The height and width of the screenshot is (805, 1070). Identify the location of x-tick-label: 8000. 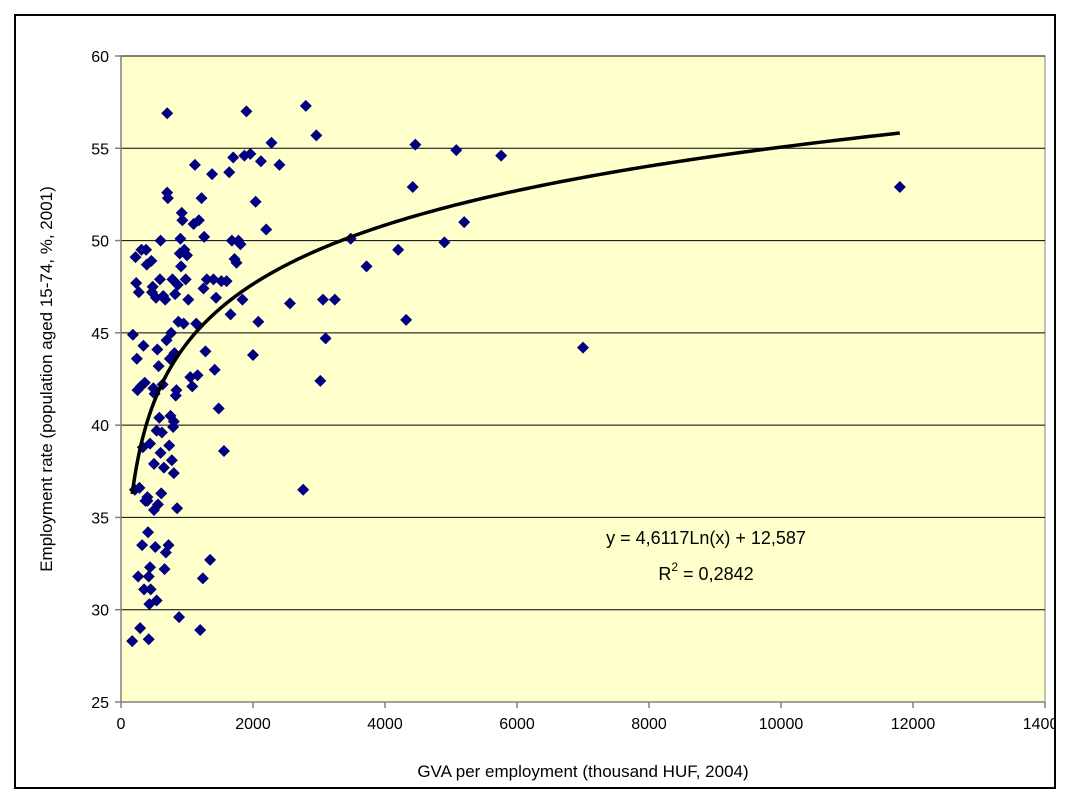
(649, 724).